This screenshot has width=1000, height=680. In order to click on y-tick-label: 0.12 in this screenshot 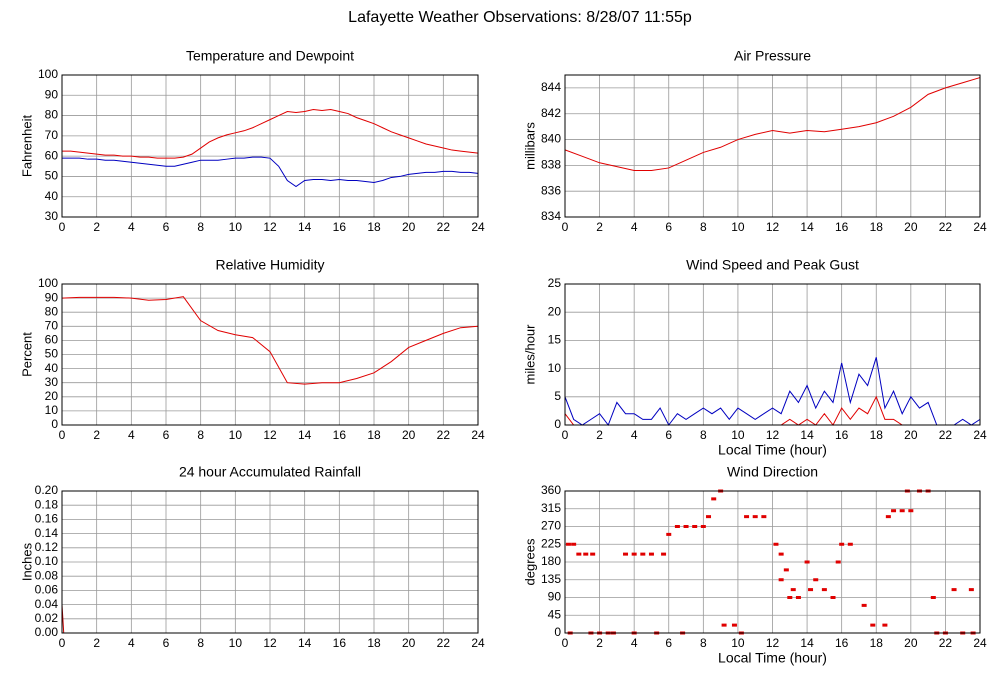, I will do `click(47, 547)`.